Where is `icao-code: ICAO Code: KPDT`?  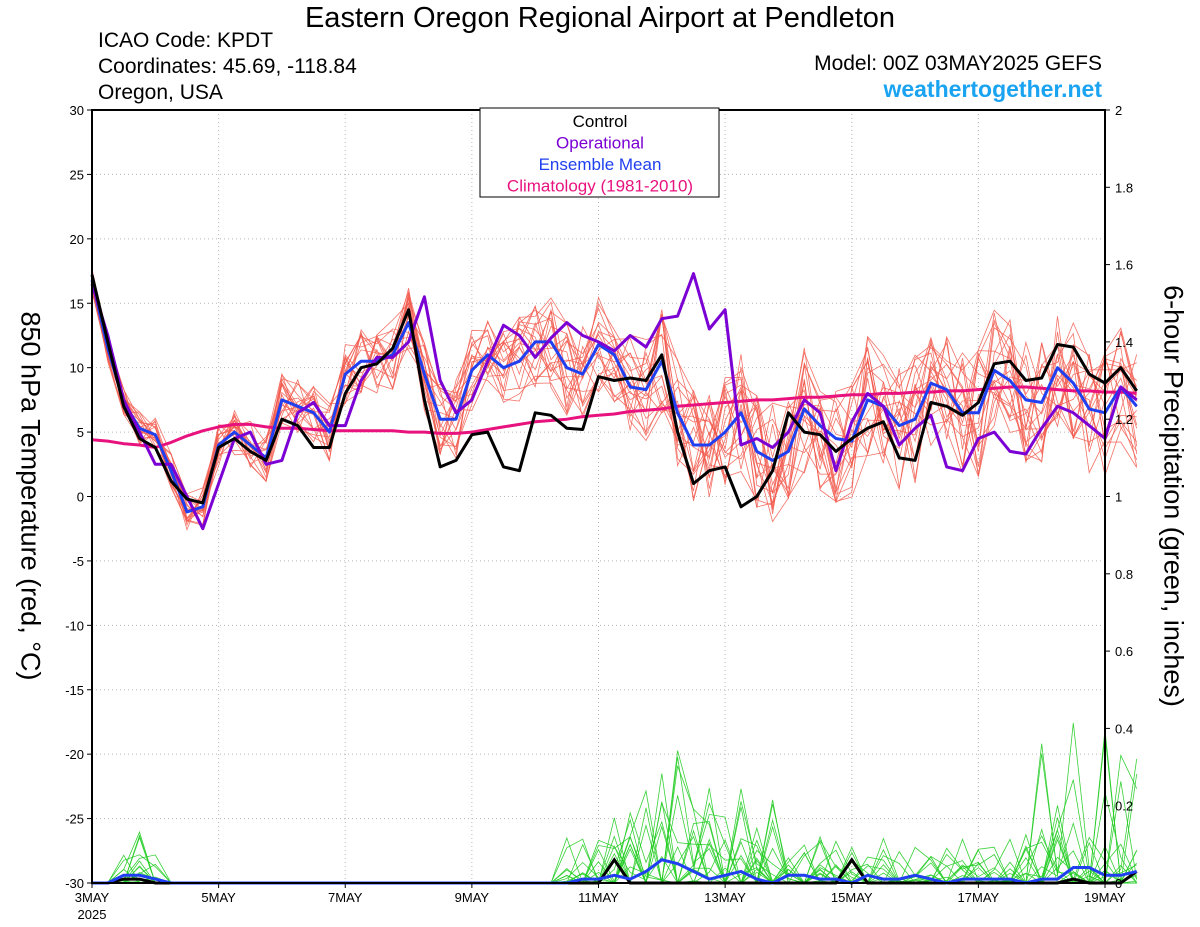
icao-code: ICAO Code: KPDT is located at coordinates (186, 40).